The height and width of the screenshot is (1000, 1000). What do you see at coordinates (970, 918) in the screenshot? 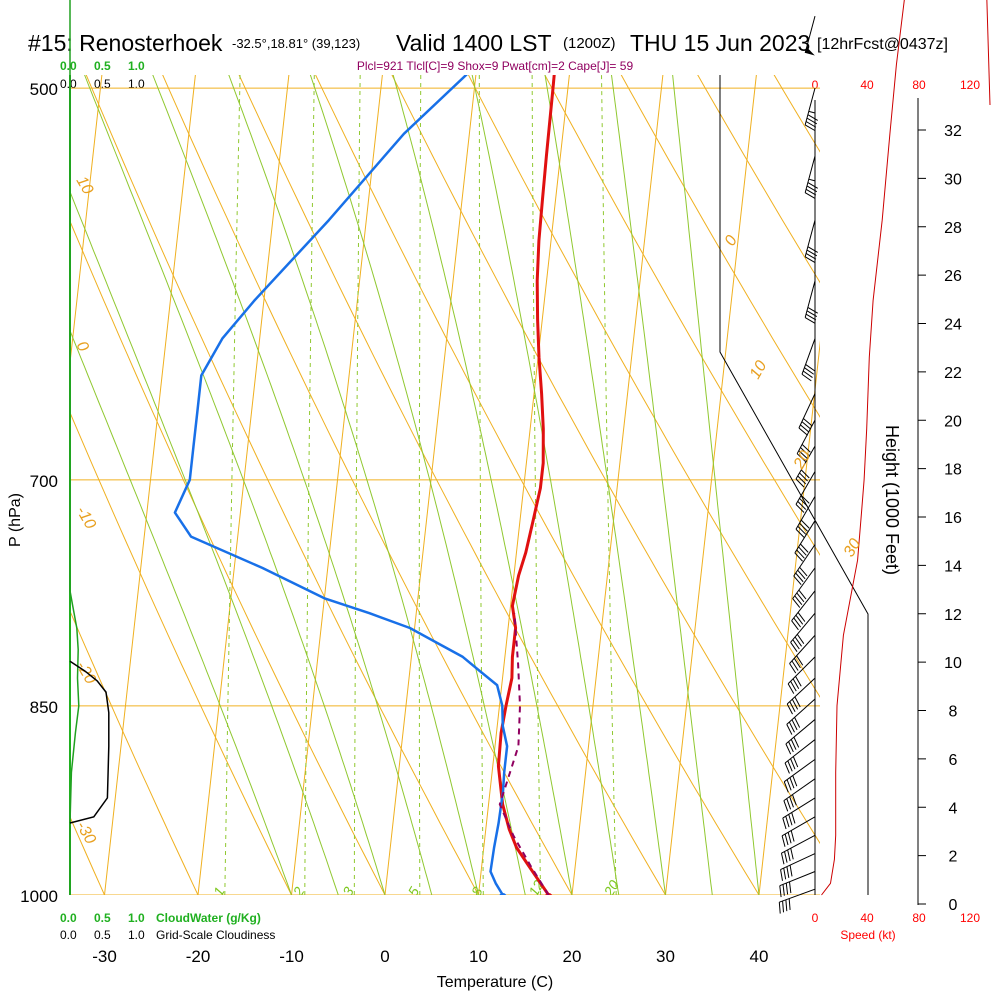
I see `bot-spd-3: 120` at bounding box center [970, 918].